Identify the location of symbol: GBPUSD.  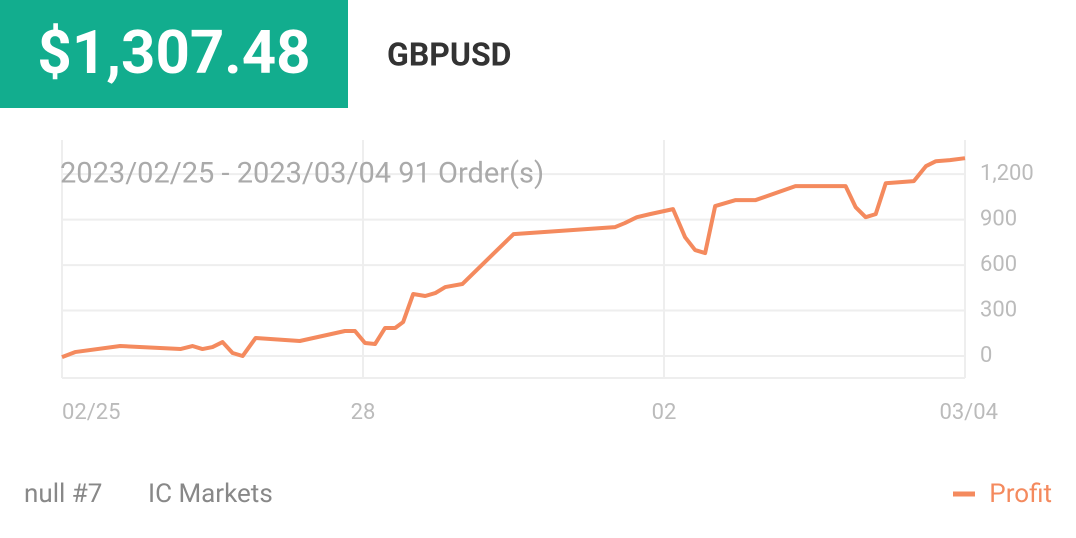
(449, 54).